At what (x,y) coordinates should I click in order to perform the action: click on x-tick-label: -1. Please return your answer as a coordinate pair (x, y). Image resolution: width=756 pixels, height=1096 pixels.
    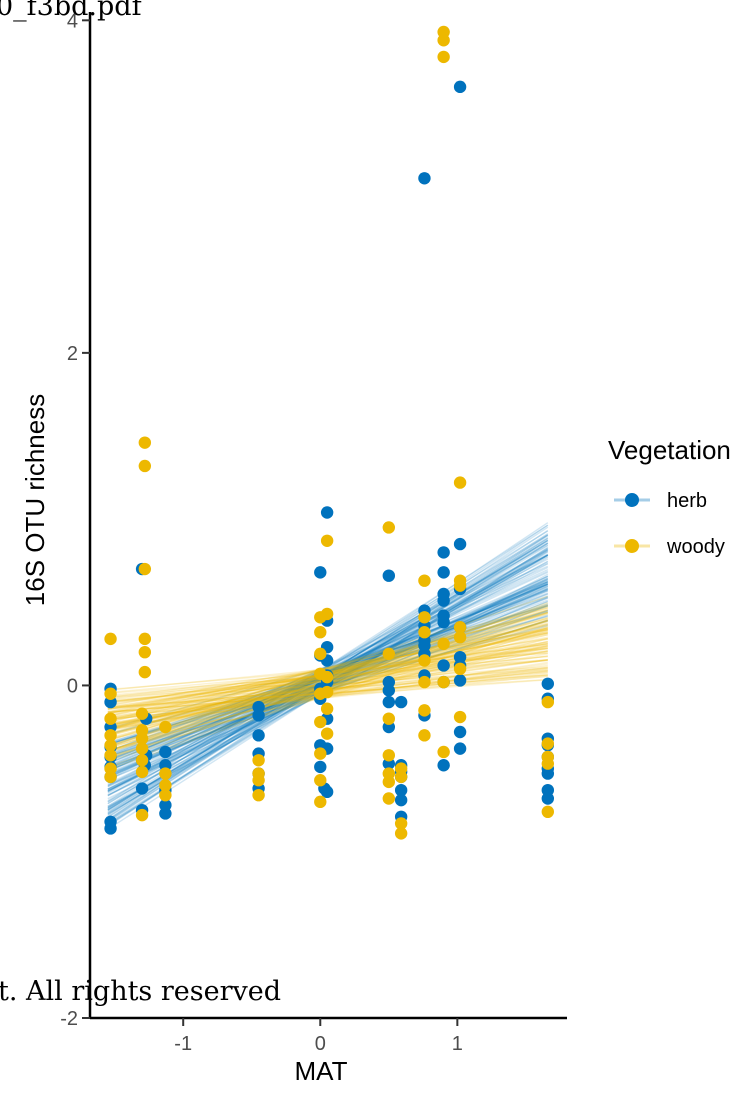
    Looking at the image, I should click on (183, 1044).